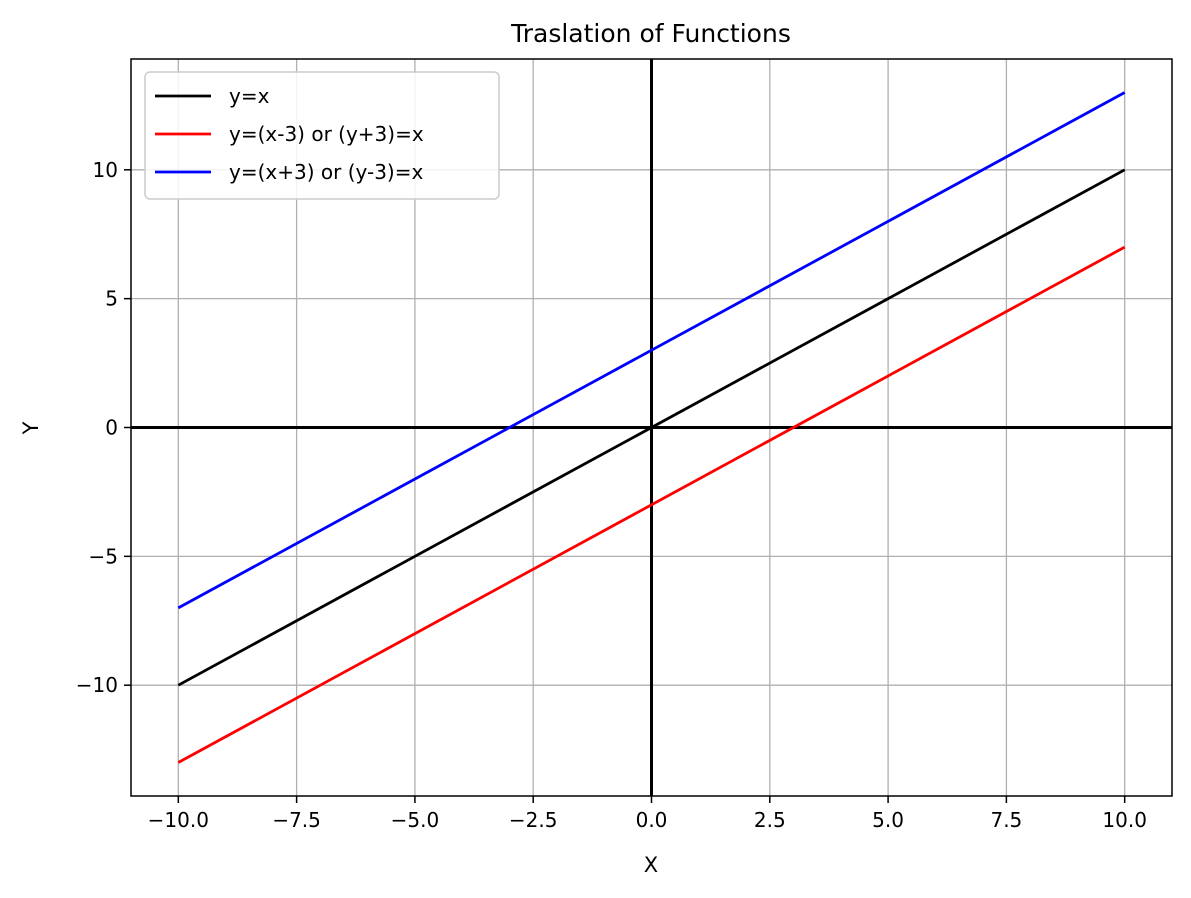 This screenshot has width=1191, height=898. I want to click on x-tick-label: −10.0, so click(178, 820).